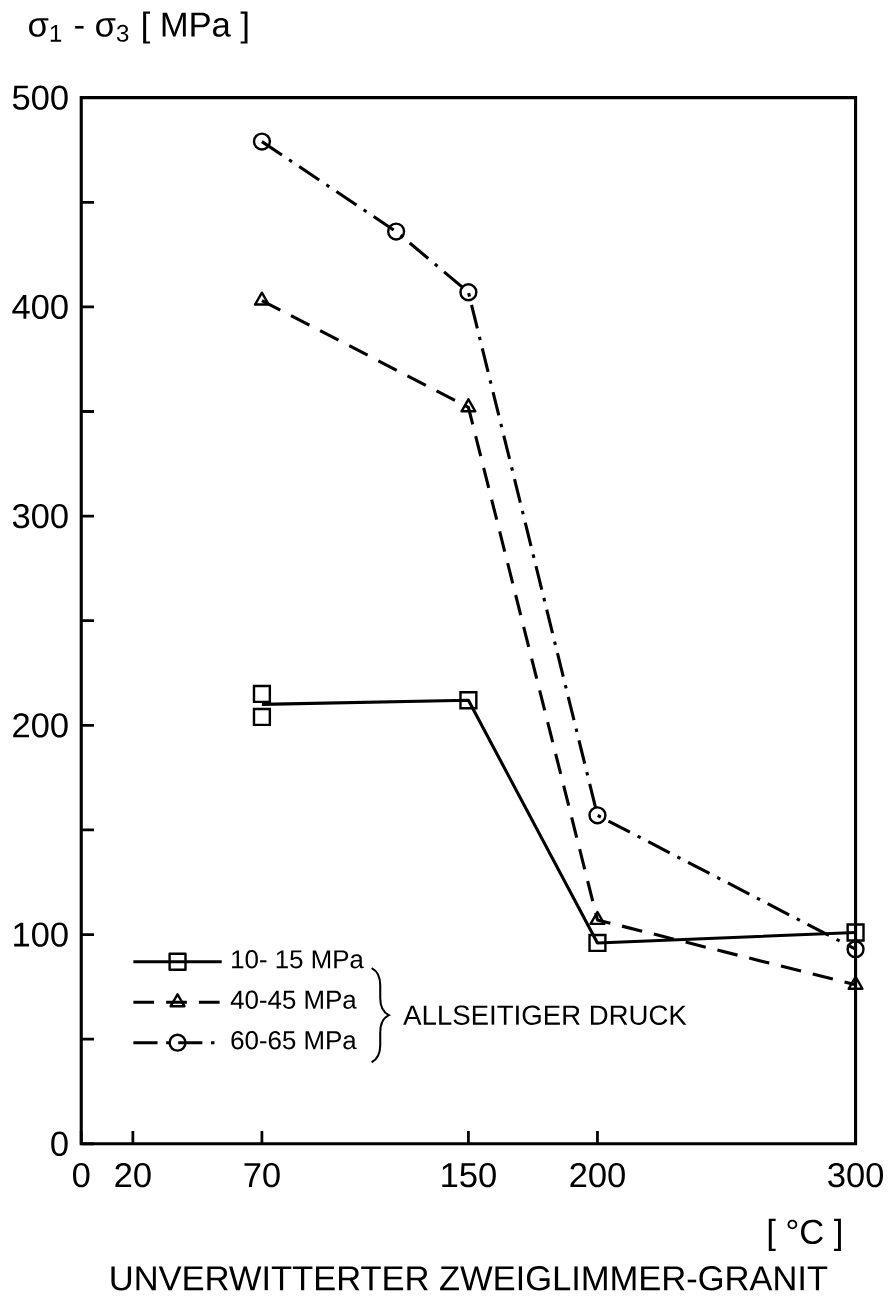 This screenshot has width=896, height=1302. Describe the element at coordinates (41, 934) in the screenshot. I see `y-tick-label: 100` at that location.